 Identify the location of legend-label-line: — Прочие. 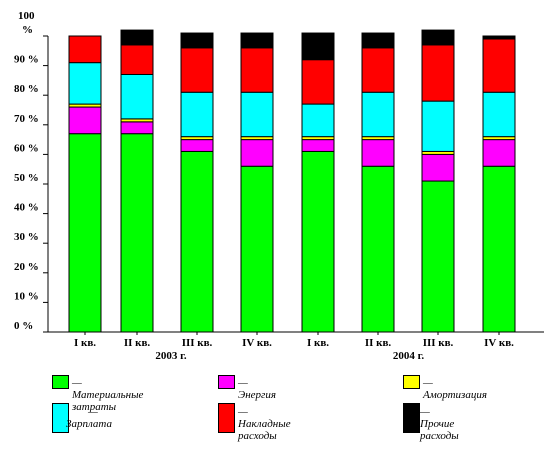
(437, 418).